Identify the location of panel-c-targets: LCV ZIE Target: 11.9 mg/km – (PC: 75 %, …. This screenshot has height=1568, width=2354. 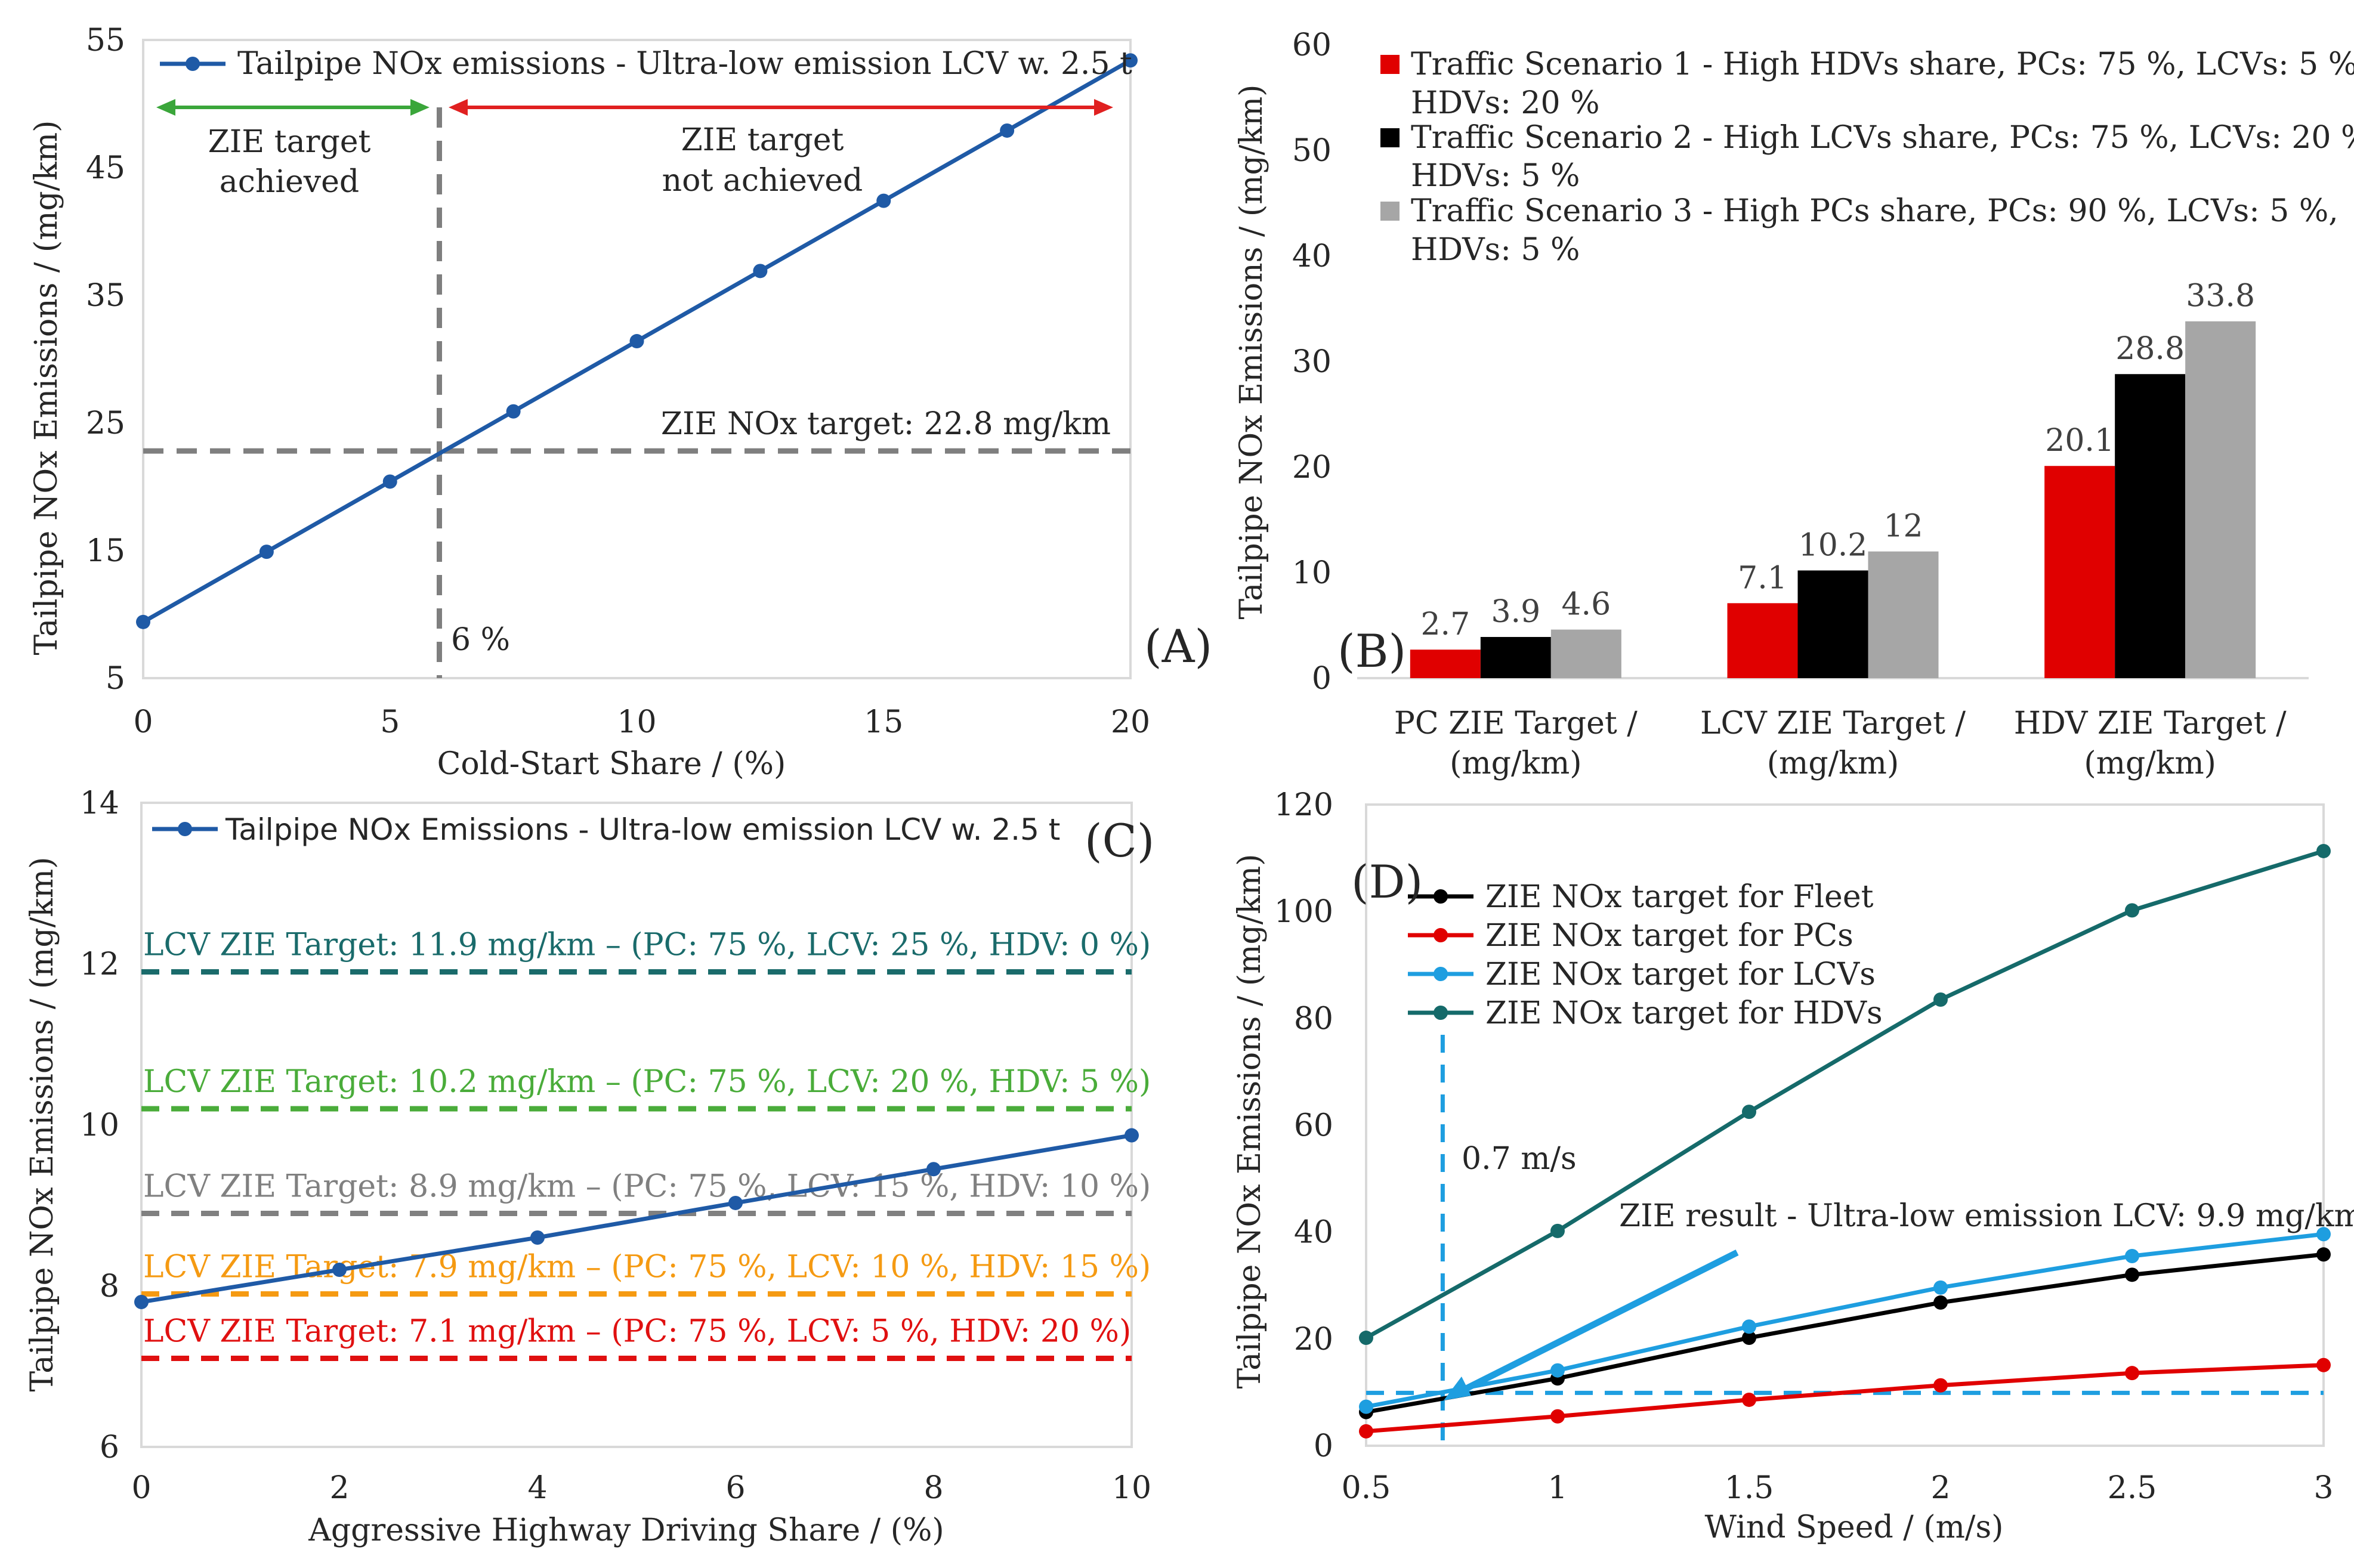
(646, 1144).